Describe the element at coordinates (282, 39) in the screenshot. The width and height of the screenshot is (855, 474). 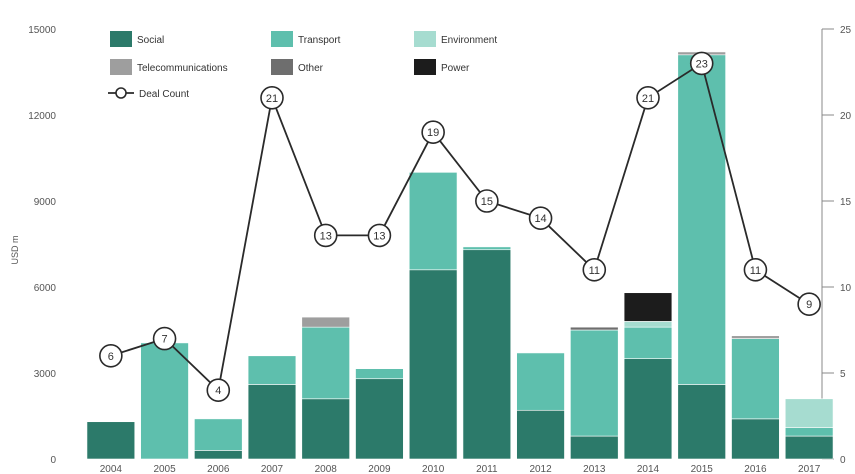
I see `legend-swatch-transport` at that location.